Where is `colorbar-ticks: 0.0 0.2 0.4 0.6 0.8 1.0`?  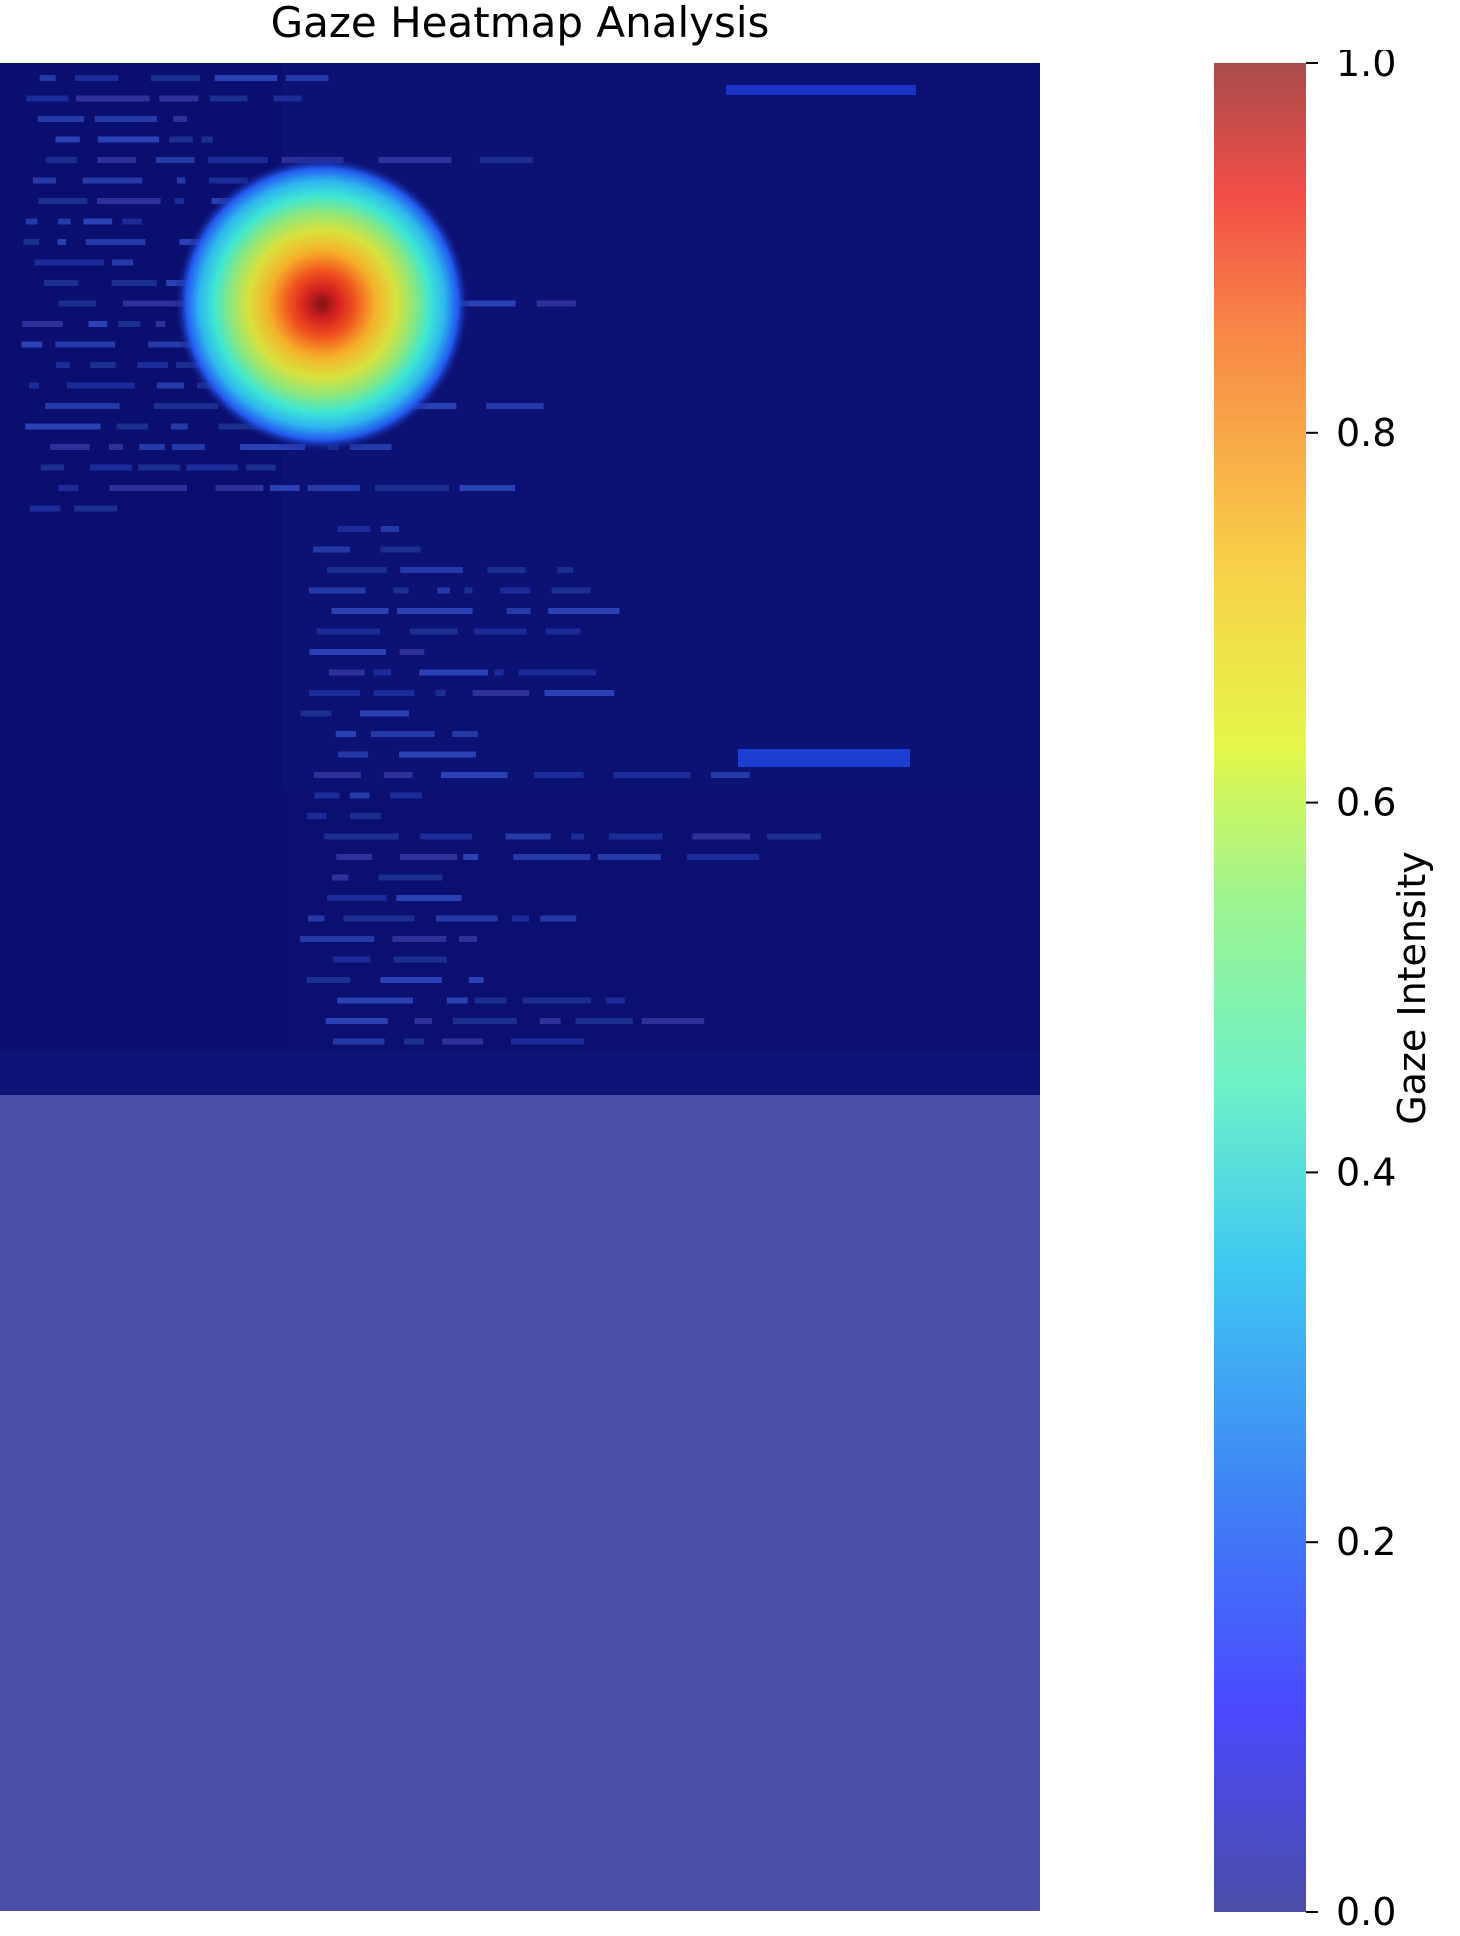
colorbar-ticks: 0.0 0.2 0.4 0.6 0.8 1.0 is located at coordinates (1351, 992).